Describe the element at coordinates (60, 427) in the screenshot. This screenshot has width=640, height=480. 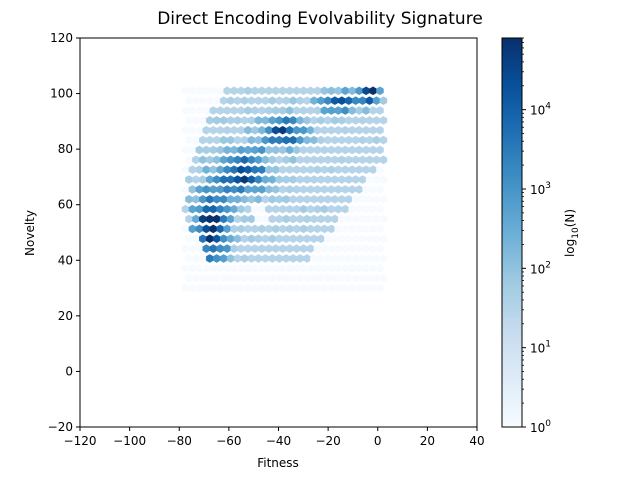
I see `y-tick-label: −20` at that location.